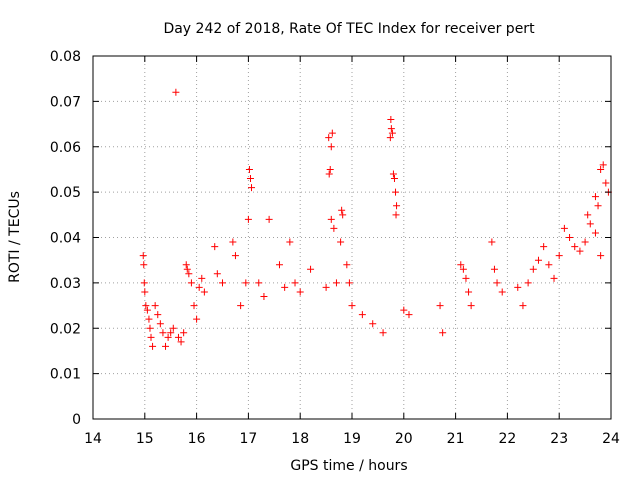 This screenshot has height=480, width=640. I want to click on x-tick-labels: 14 15 16 17 18 19 20 21 22 23 24, so click(352, 439).